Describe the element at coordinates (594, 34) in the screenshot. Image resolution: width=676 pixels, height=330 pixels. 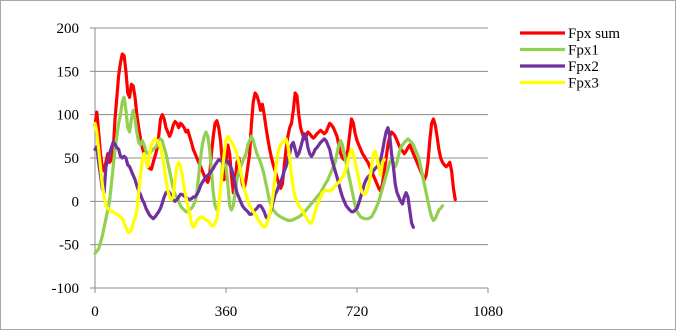
I see `legend-label: Fpx sum` at that location.